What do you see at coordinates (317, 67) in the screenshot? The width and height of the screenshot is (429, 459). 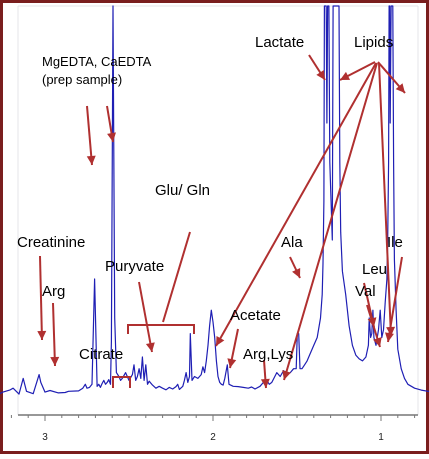 I see `lactate-arrow` at bounding box center [317, 67].